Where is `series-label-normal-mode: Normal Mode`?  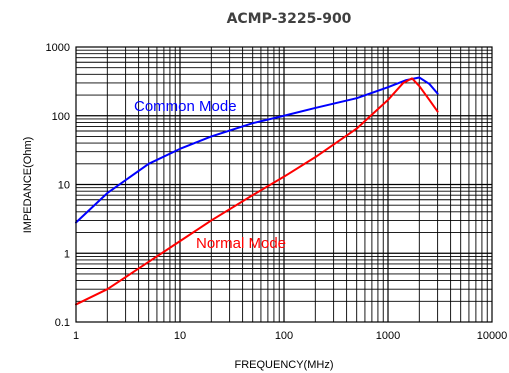
series-label-normal-mode: Normal Mode is located at coordinates (241, 243).